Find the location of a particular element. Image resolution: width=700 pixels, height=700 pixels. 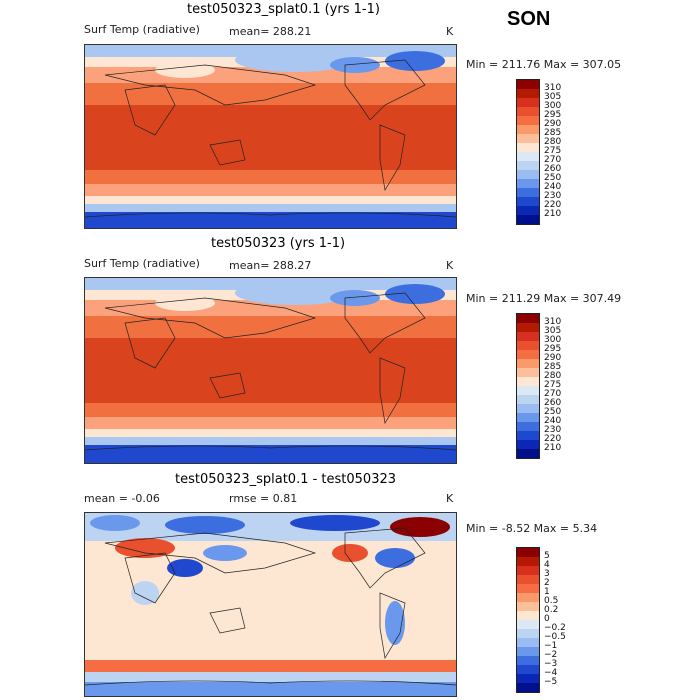

panel-1-variable: Surf Temp (radiative) is located at coordinates (142, 29).